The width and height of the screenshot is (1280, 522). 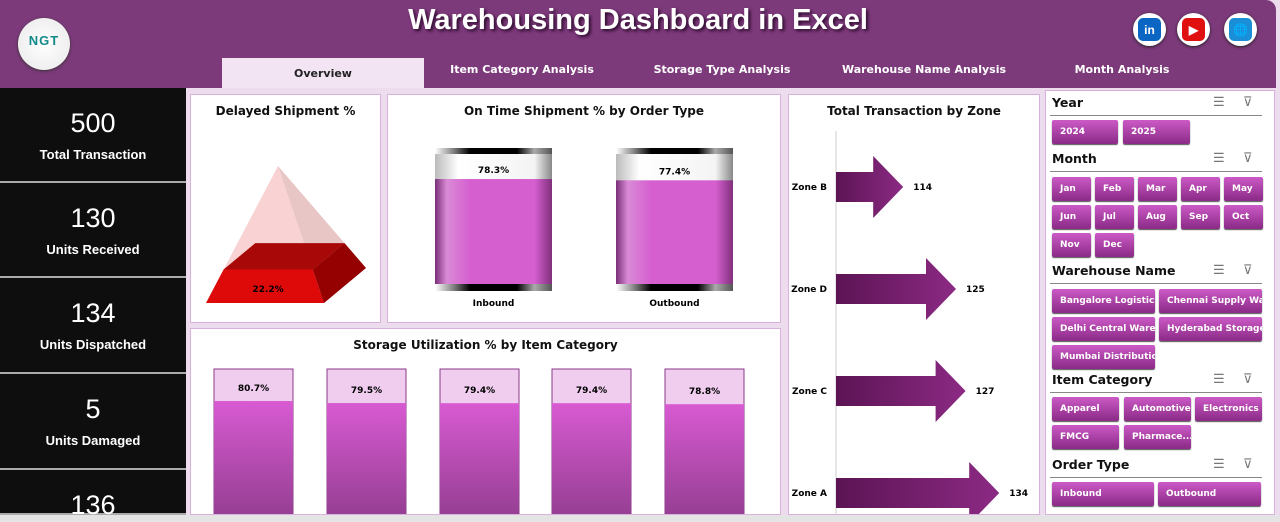 I want to click on slicer-item: May, so click(x=1243, y=189).